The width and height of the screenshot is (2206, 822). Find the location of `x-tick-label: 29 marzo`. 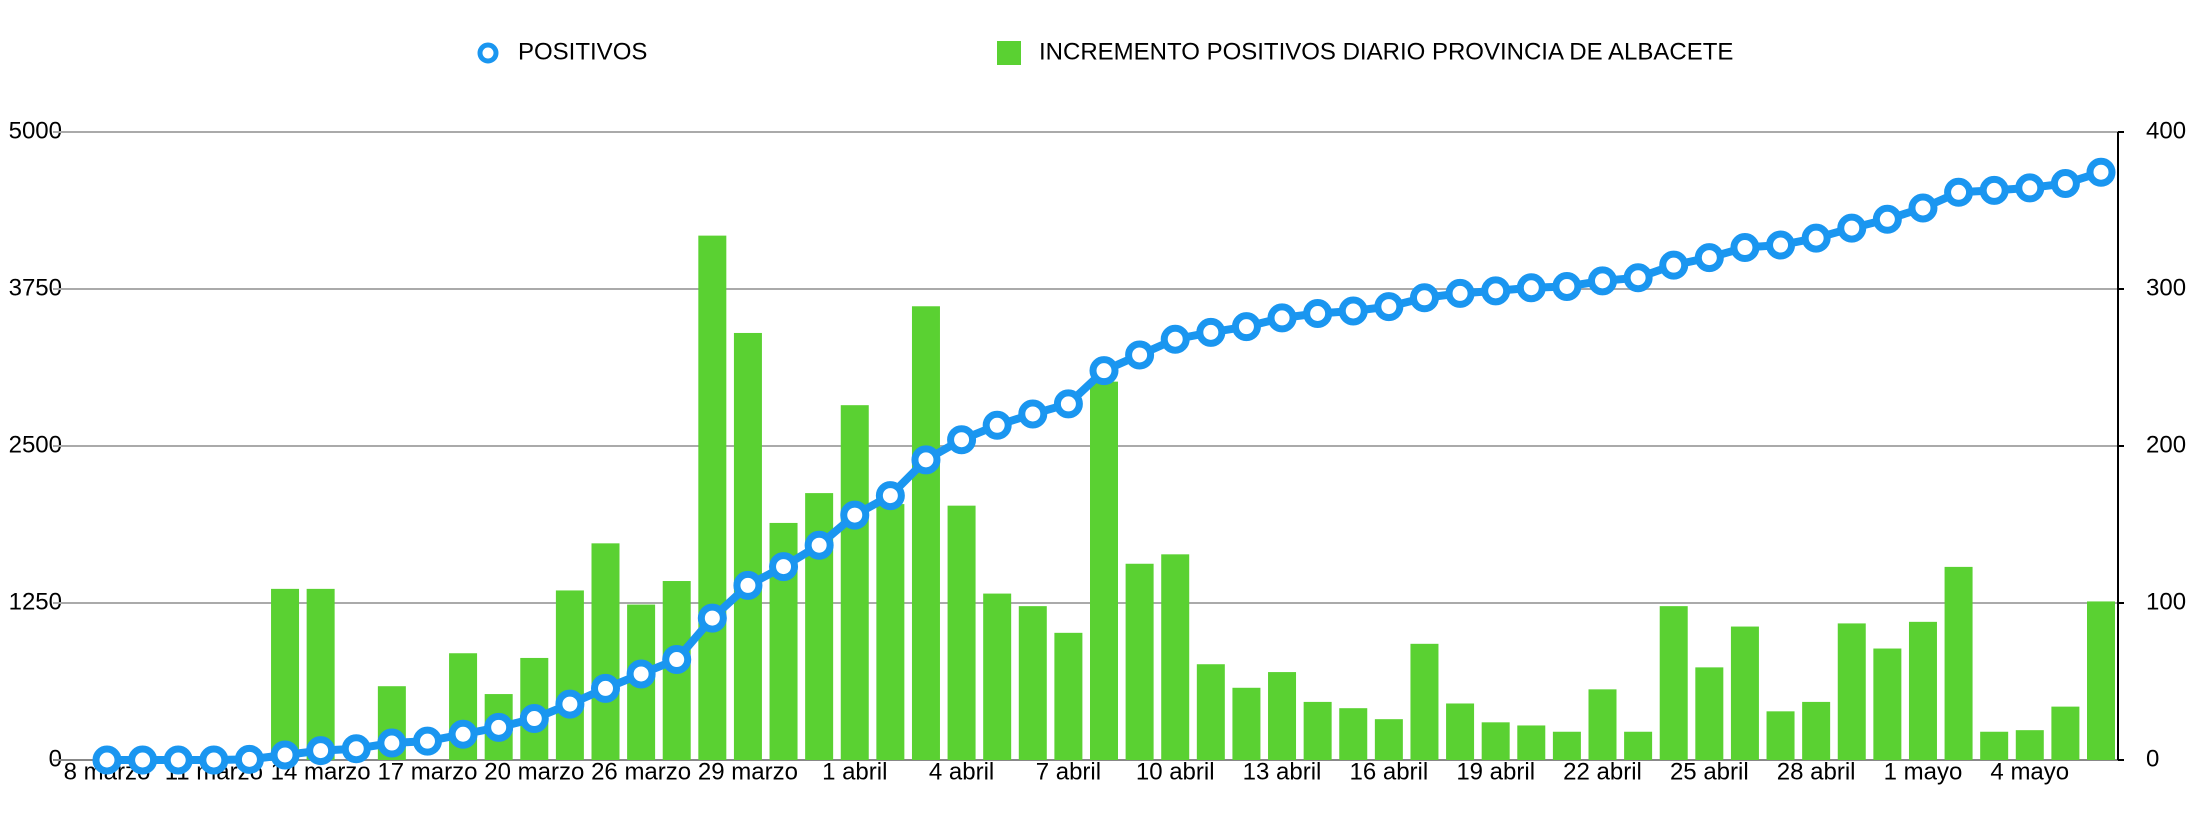

x-tick-label: 29 marzo is located at coordinates (748, 771).